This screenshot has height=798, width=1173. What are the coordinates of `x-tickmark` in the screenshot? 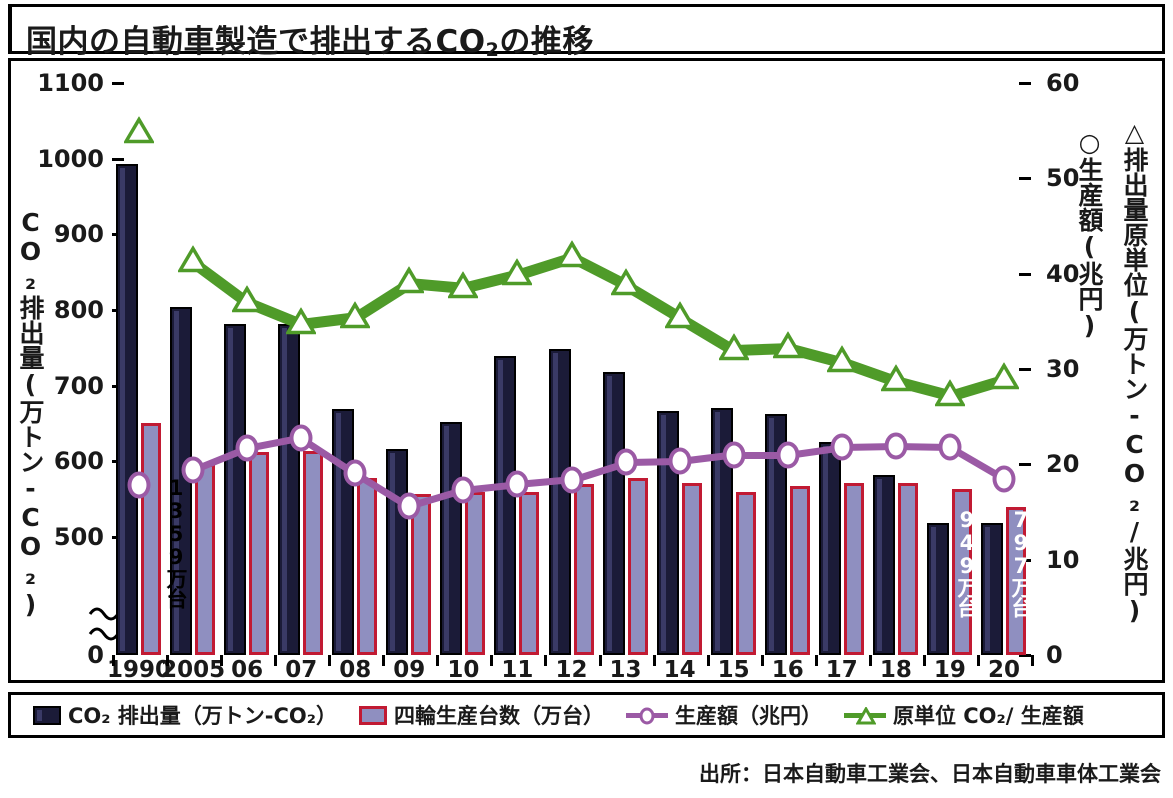 It's located at (113, 660).